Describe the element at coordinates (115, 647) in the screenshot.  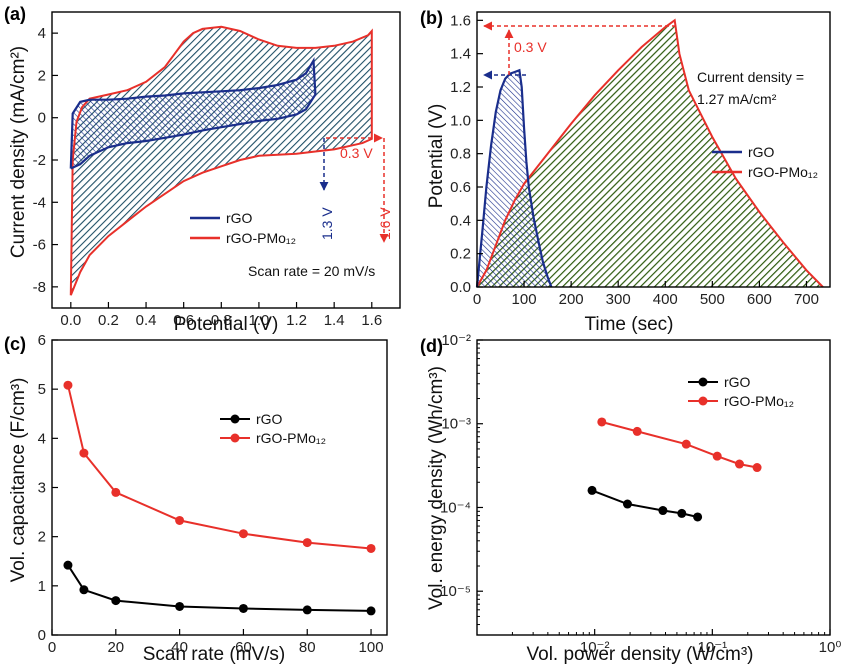
I see `x-tick-label: 20` at that location.